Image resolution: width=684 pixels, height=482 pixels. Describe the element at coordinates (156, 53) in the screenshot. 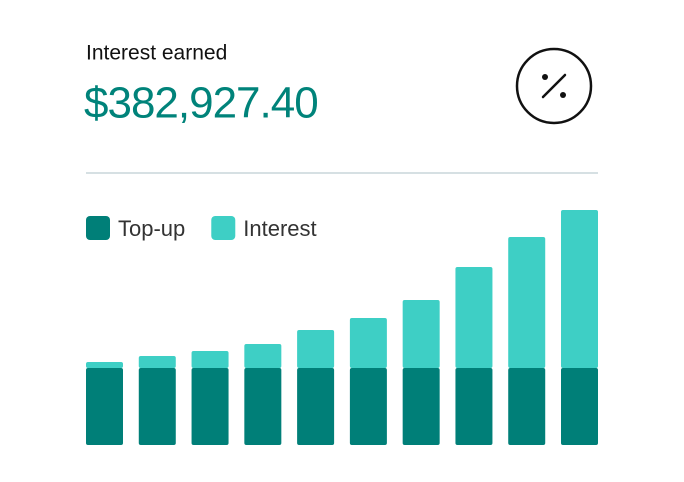

I see `card-label: Interest earned` at that location.